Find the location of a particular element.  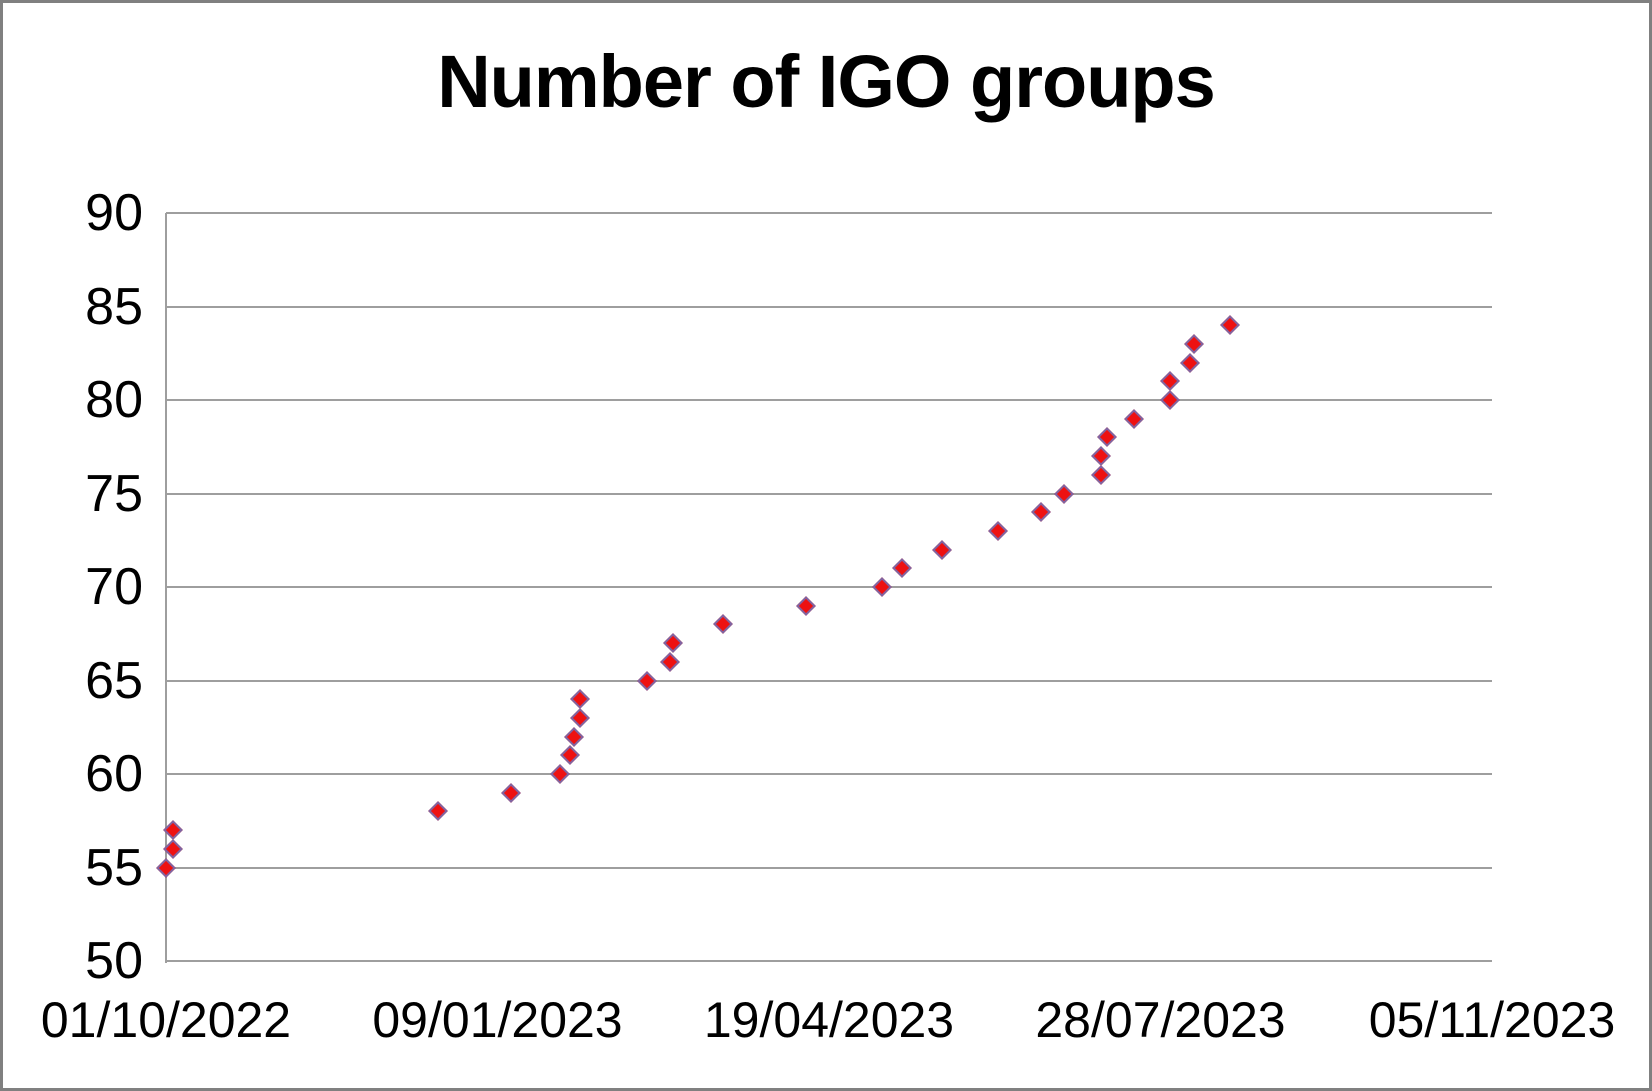

y-tick-label: 65 is located at coordinates (114, 680).